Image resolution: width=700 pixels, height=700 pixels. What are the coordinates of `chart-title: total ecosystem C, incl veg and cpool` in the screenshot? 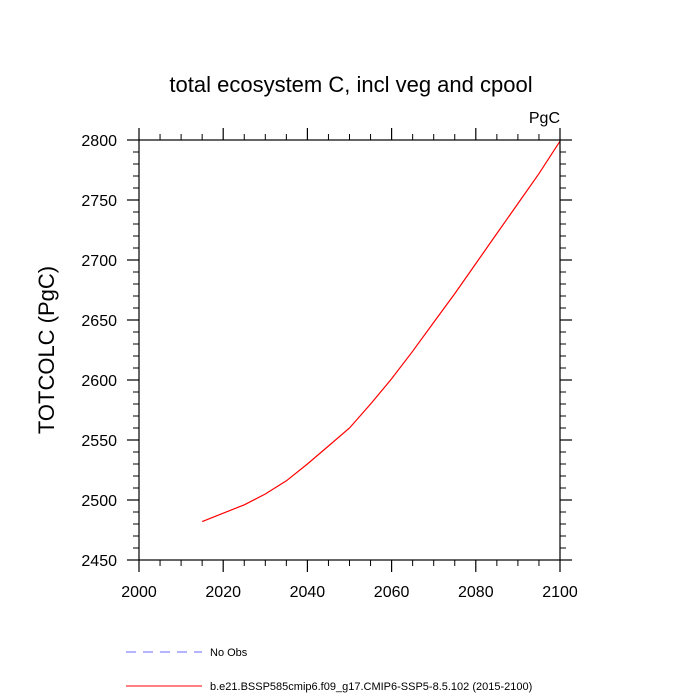 It's located at (350, 84).